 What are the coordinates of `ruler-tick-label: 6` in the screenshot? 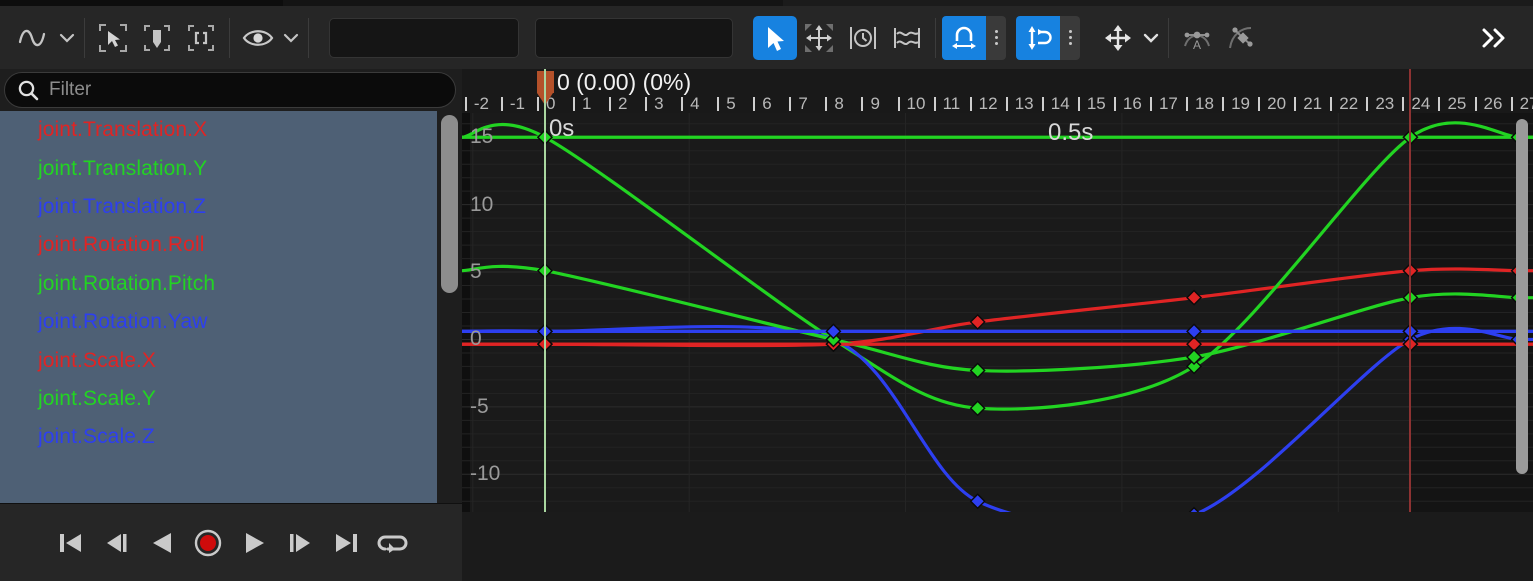 It's located at (767, 103).